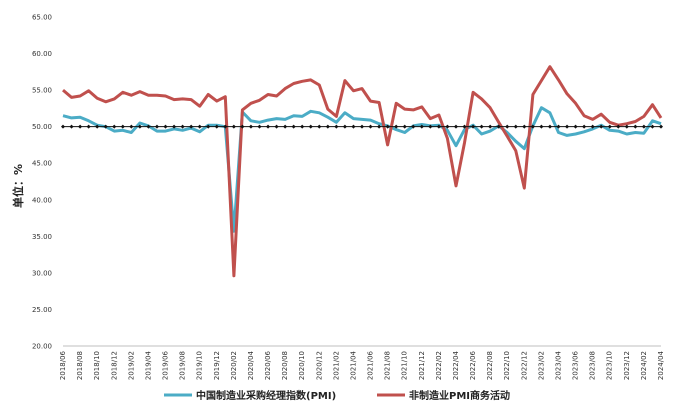  What do you see at coordinates (148, 365) in the screenshot?
I see `x-tick-label: 2019/04` at bounding box center [148, 365].